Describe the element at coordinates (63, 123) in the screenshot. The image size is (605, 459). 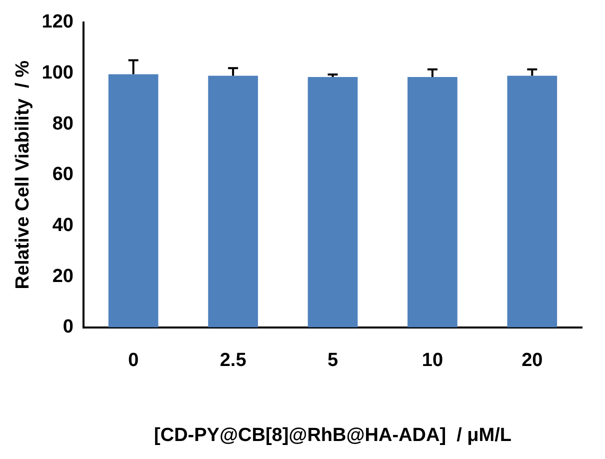
I see `y-tick-label: 80` at that location.